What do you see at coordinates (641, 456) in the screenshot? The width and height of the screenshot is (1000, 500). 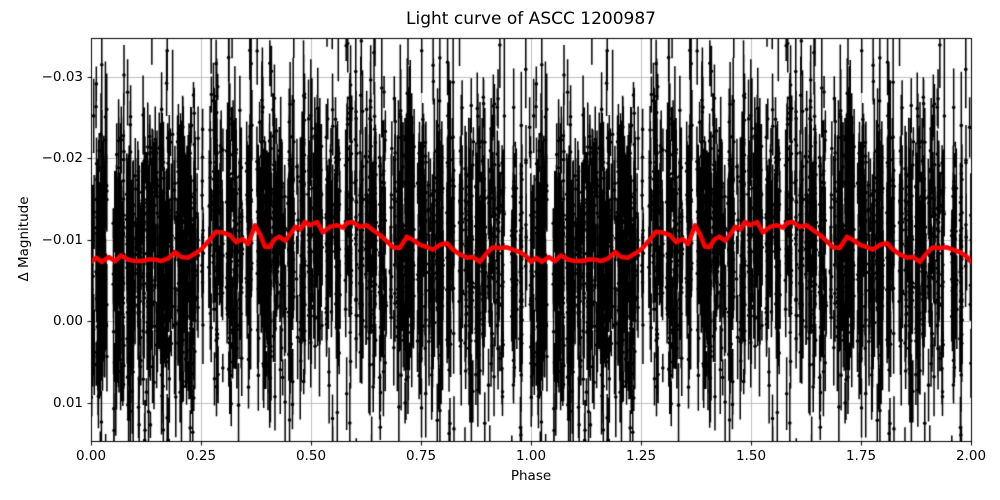 I see `x-tick-label: 1.25` at bounding box center [641, 456].